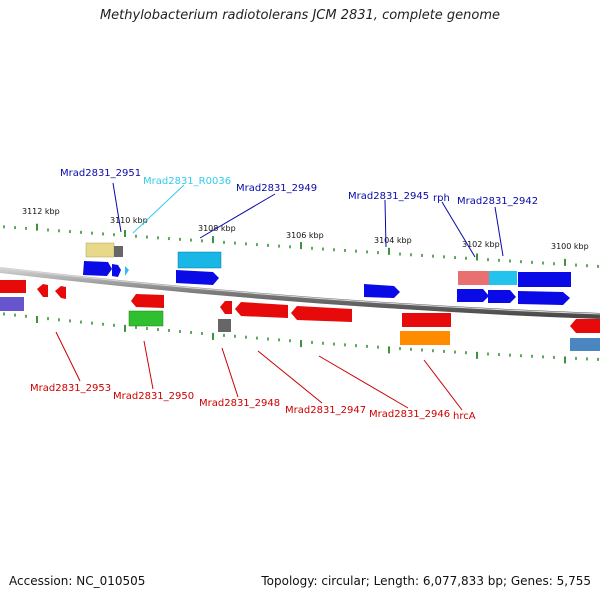 The image size is (600, 600). What do you see at coordinates (409, 414) in the screenshot?
I see `gene-label: Mrad2831_2946` at bounding box center [409, 414].